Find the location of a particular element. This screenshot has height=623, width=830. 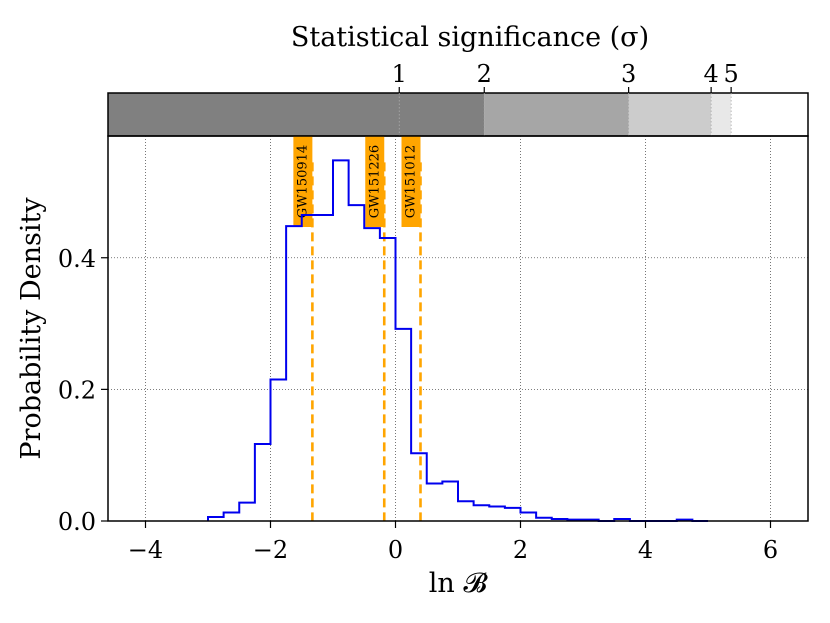

y-axis-label: Probability Density is located at coordinates (31, 328).